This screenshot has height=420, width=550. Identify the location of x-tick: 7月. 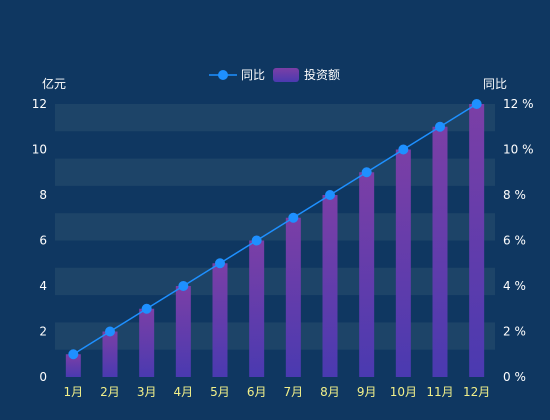
(294, 392).